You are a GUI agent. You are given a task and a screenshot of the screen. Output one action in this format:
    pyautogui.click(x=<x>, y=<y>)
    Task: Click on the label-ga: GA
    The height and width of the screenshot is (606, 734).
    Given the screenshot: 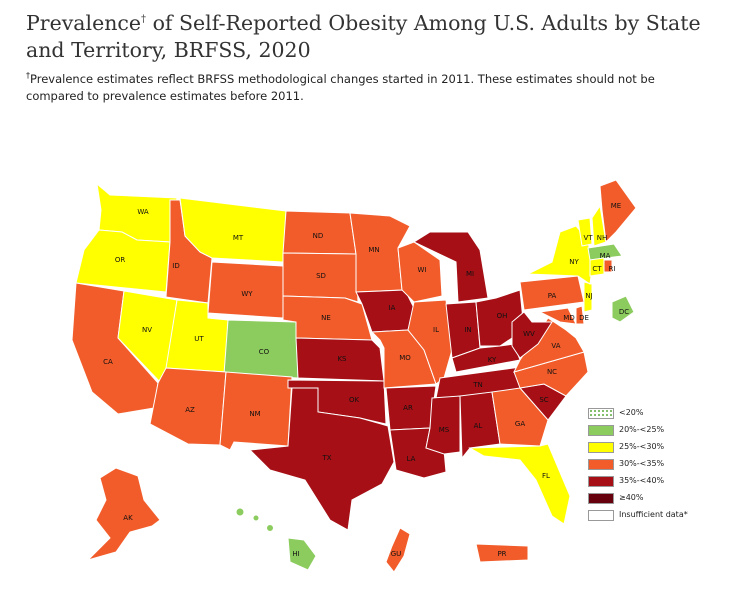 What is the action you would take?
    pyautogui.click(x=520, y=424)
    